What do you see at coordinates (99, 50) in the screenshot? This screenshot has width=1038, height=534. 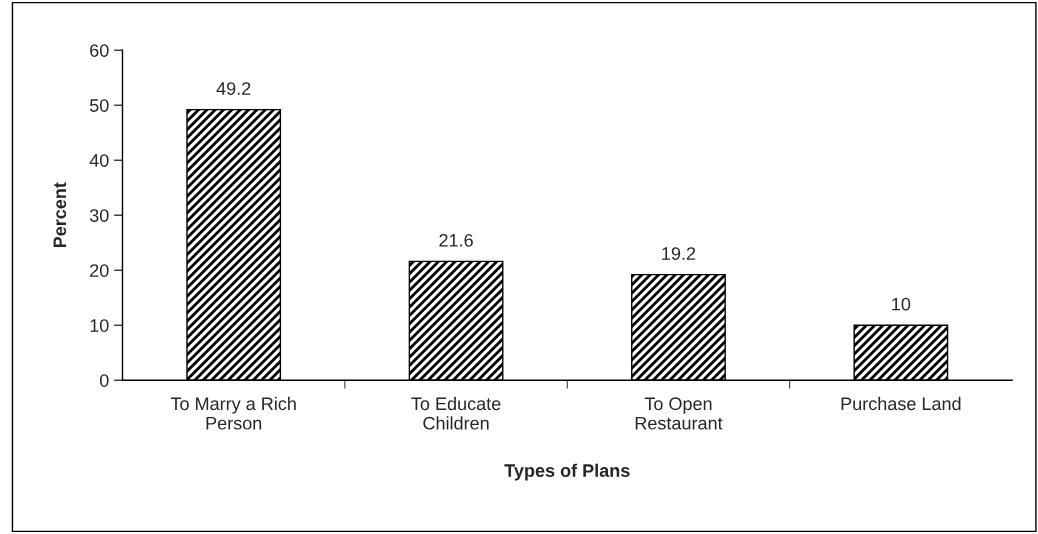 I see `y-tick-label: 60` at bounding box center [99, 50].